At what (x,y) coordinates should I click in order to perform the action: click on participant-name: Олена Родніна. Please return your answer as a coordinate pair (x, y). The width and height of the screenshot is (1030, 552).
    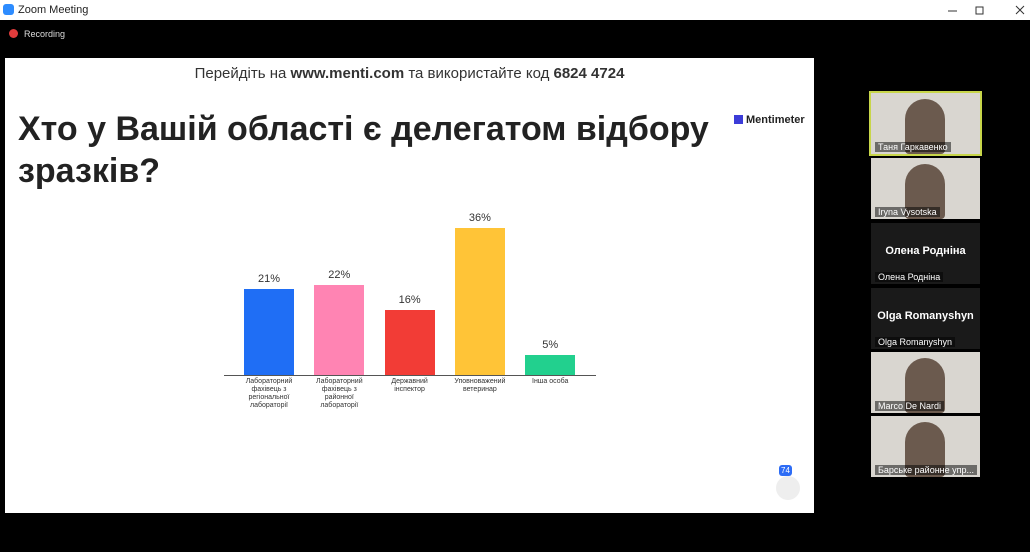
    Looking at the image, I should click on (909, 277).